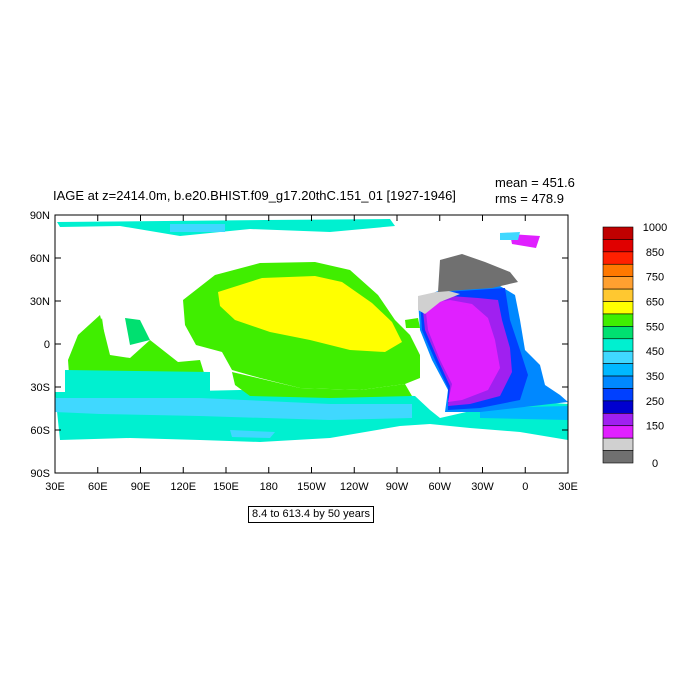  Describe the element at coordinates (655, 402) in the screenshot. I see `colorbar-label: 250` at that location.